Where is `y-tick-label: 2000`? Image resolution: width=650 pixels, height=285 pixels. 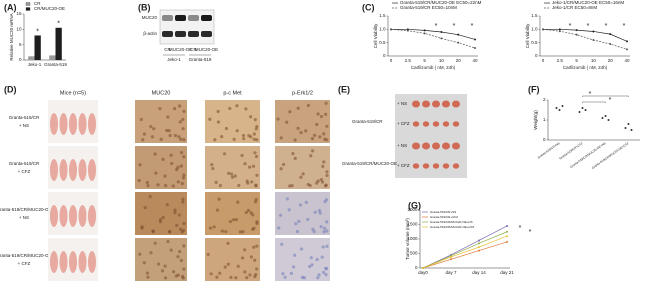
y-tick-label: 2000 is located at coordinates (412, 209).